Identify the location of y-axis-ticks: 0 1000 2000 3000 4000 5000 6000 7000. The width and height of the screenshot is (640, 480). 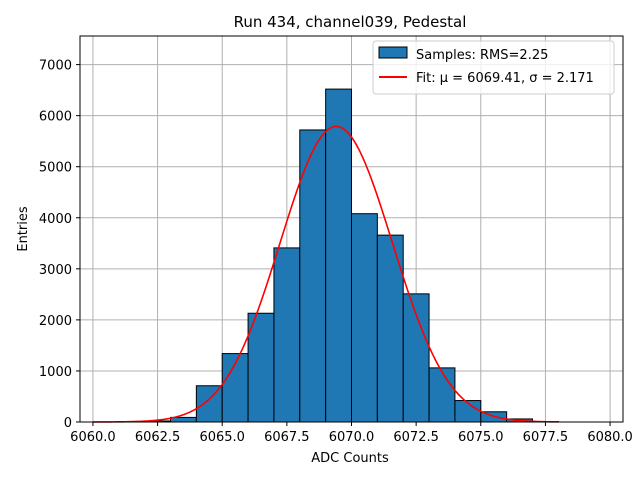
(59, 245).